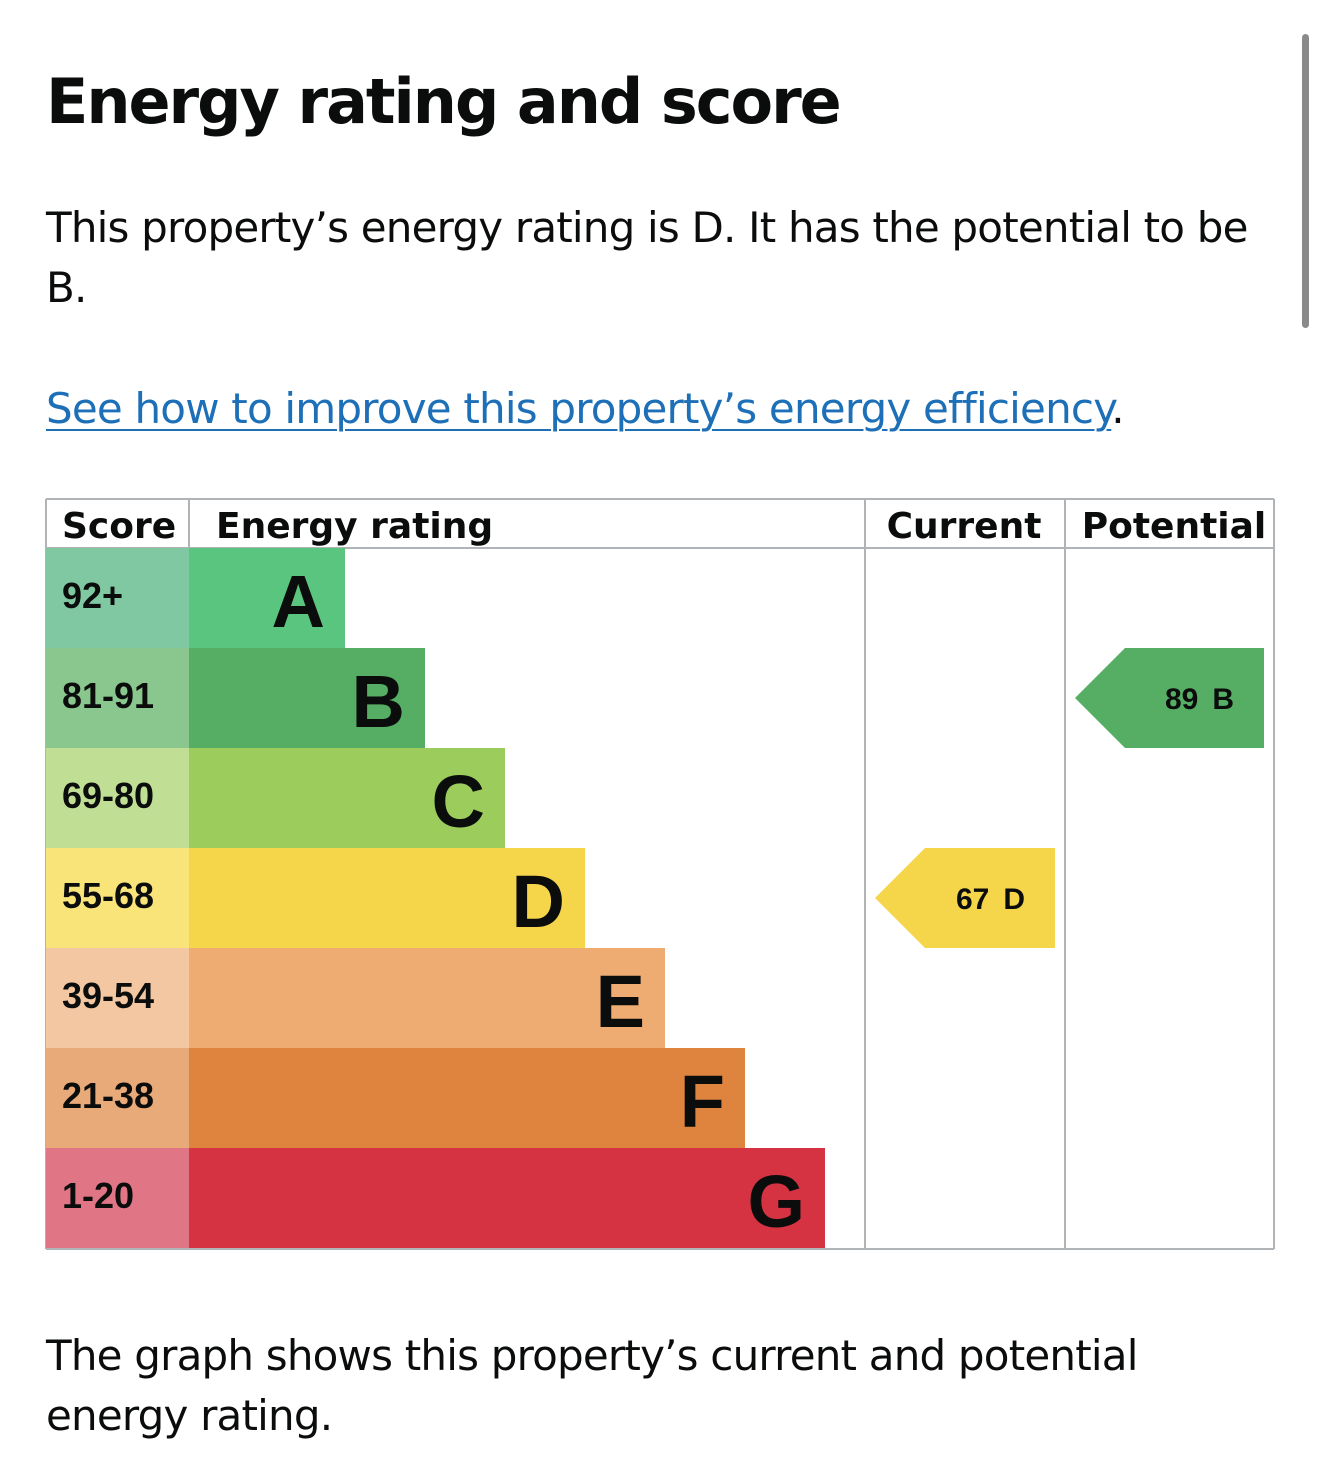 The image size is (1320, 1483). What do you see at coordinates (776, 1201) in the screenshot?
I see `band-letter-g: G` at bounding box center [776, 1201].